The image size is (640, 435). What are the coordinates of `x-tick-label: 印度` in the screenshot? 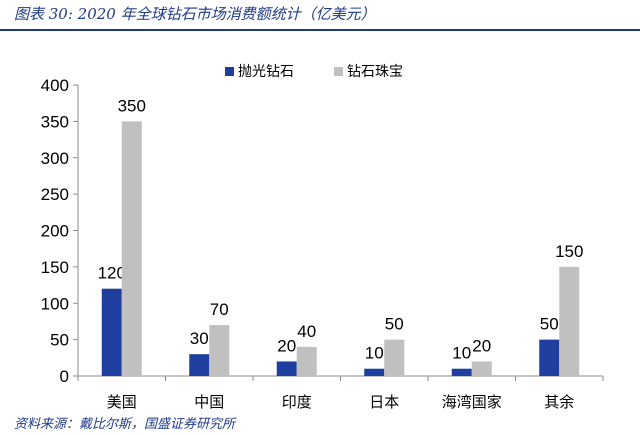 It's located at (297, 402).